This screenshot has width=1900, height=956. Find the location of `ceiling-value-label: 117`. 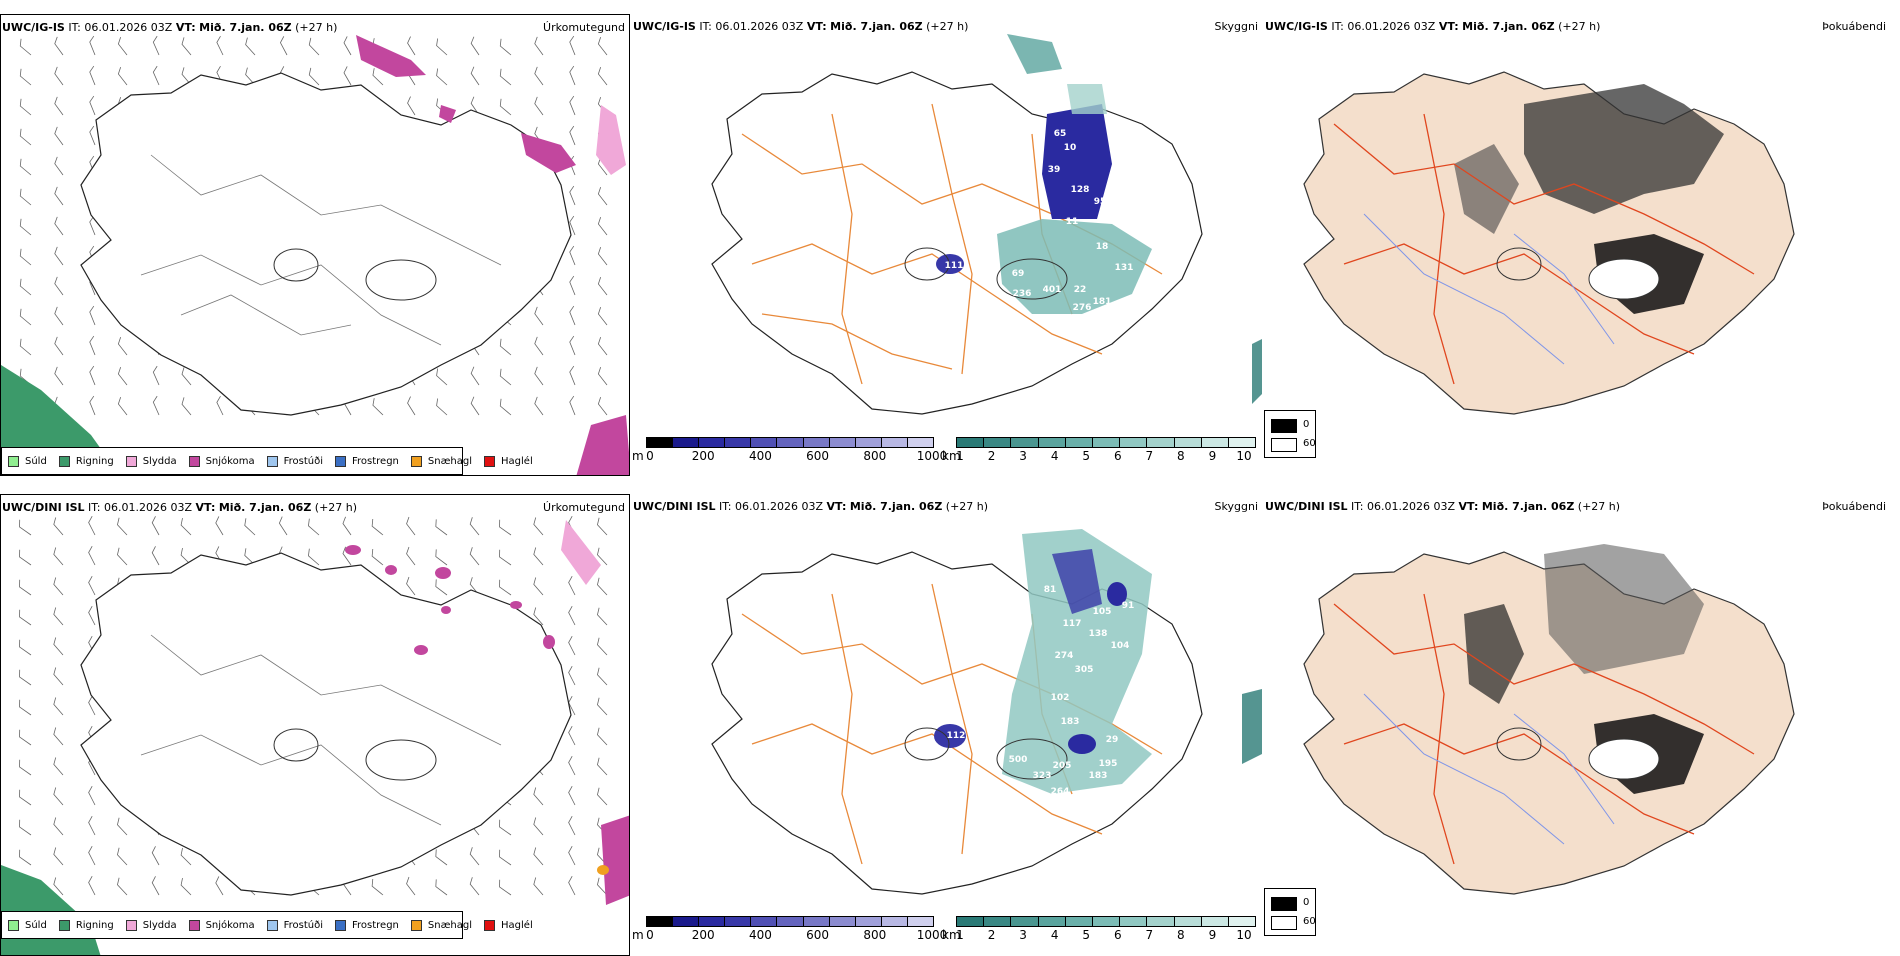

ceiling-value-label: 117 is located at coordinates (1072, 624).